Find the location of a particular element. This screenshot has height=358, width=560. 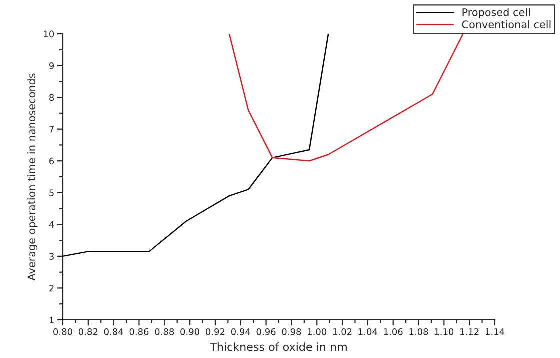

x-tick-label: 0.80 is located at coordinates (63, 332).